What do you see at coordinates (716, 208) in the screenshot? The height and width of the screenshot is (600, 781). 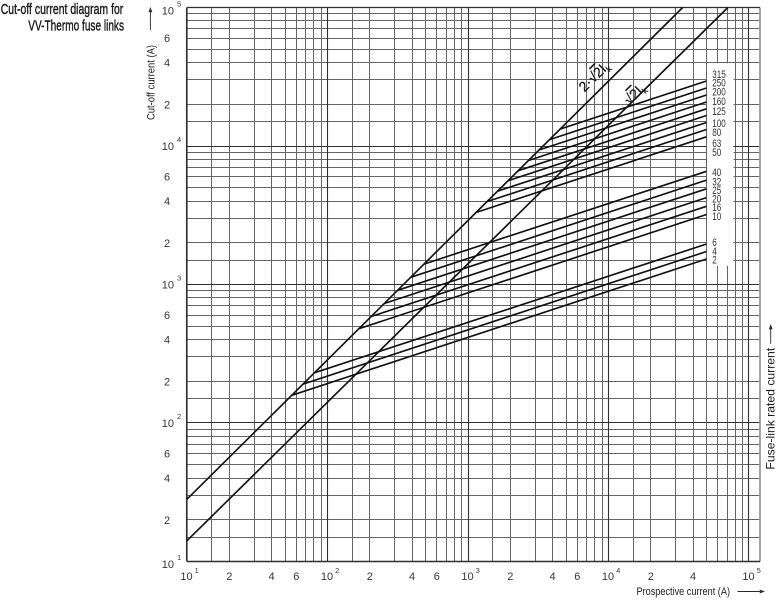 I see `svg-text: 16` at bounding box center [716, 208].